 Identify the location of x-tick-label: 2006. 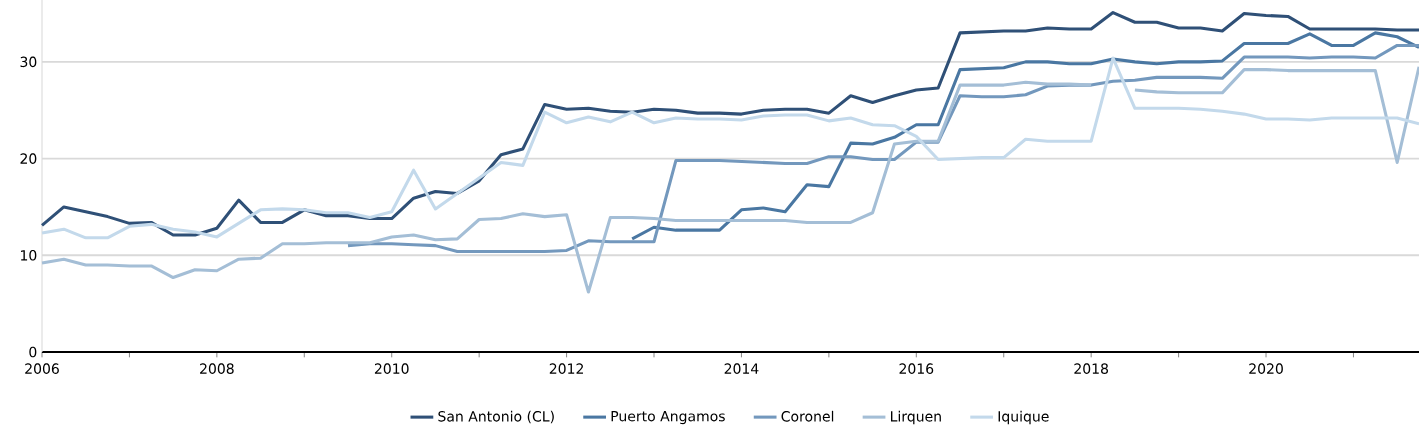
(42, 368).